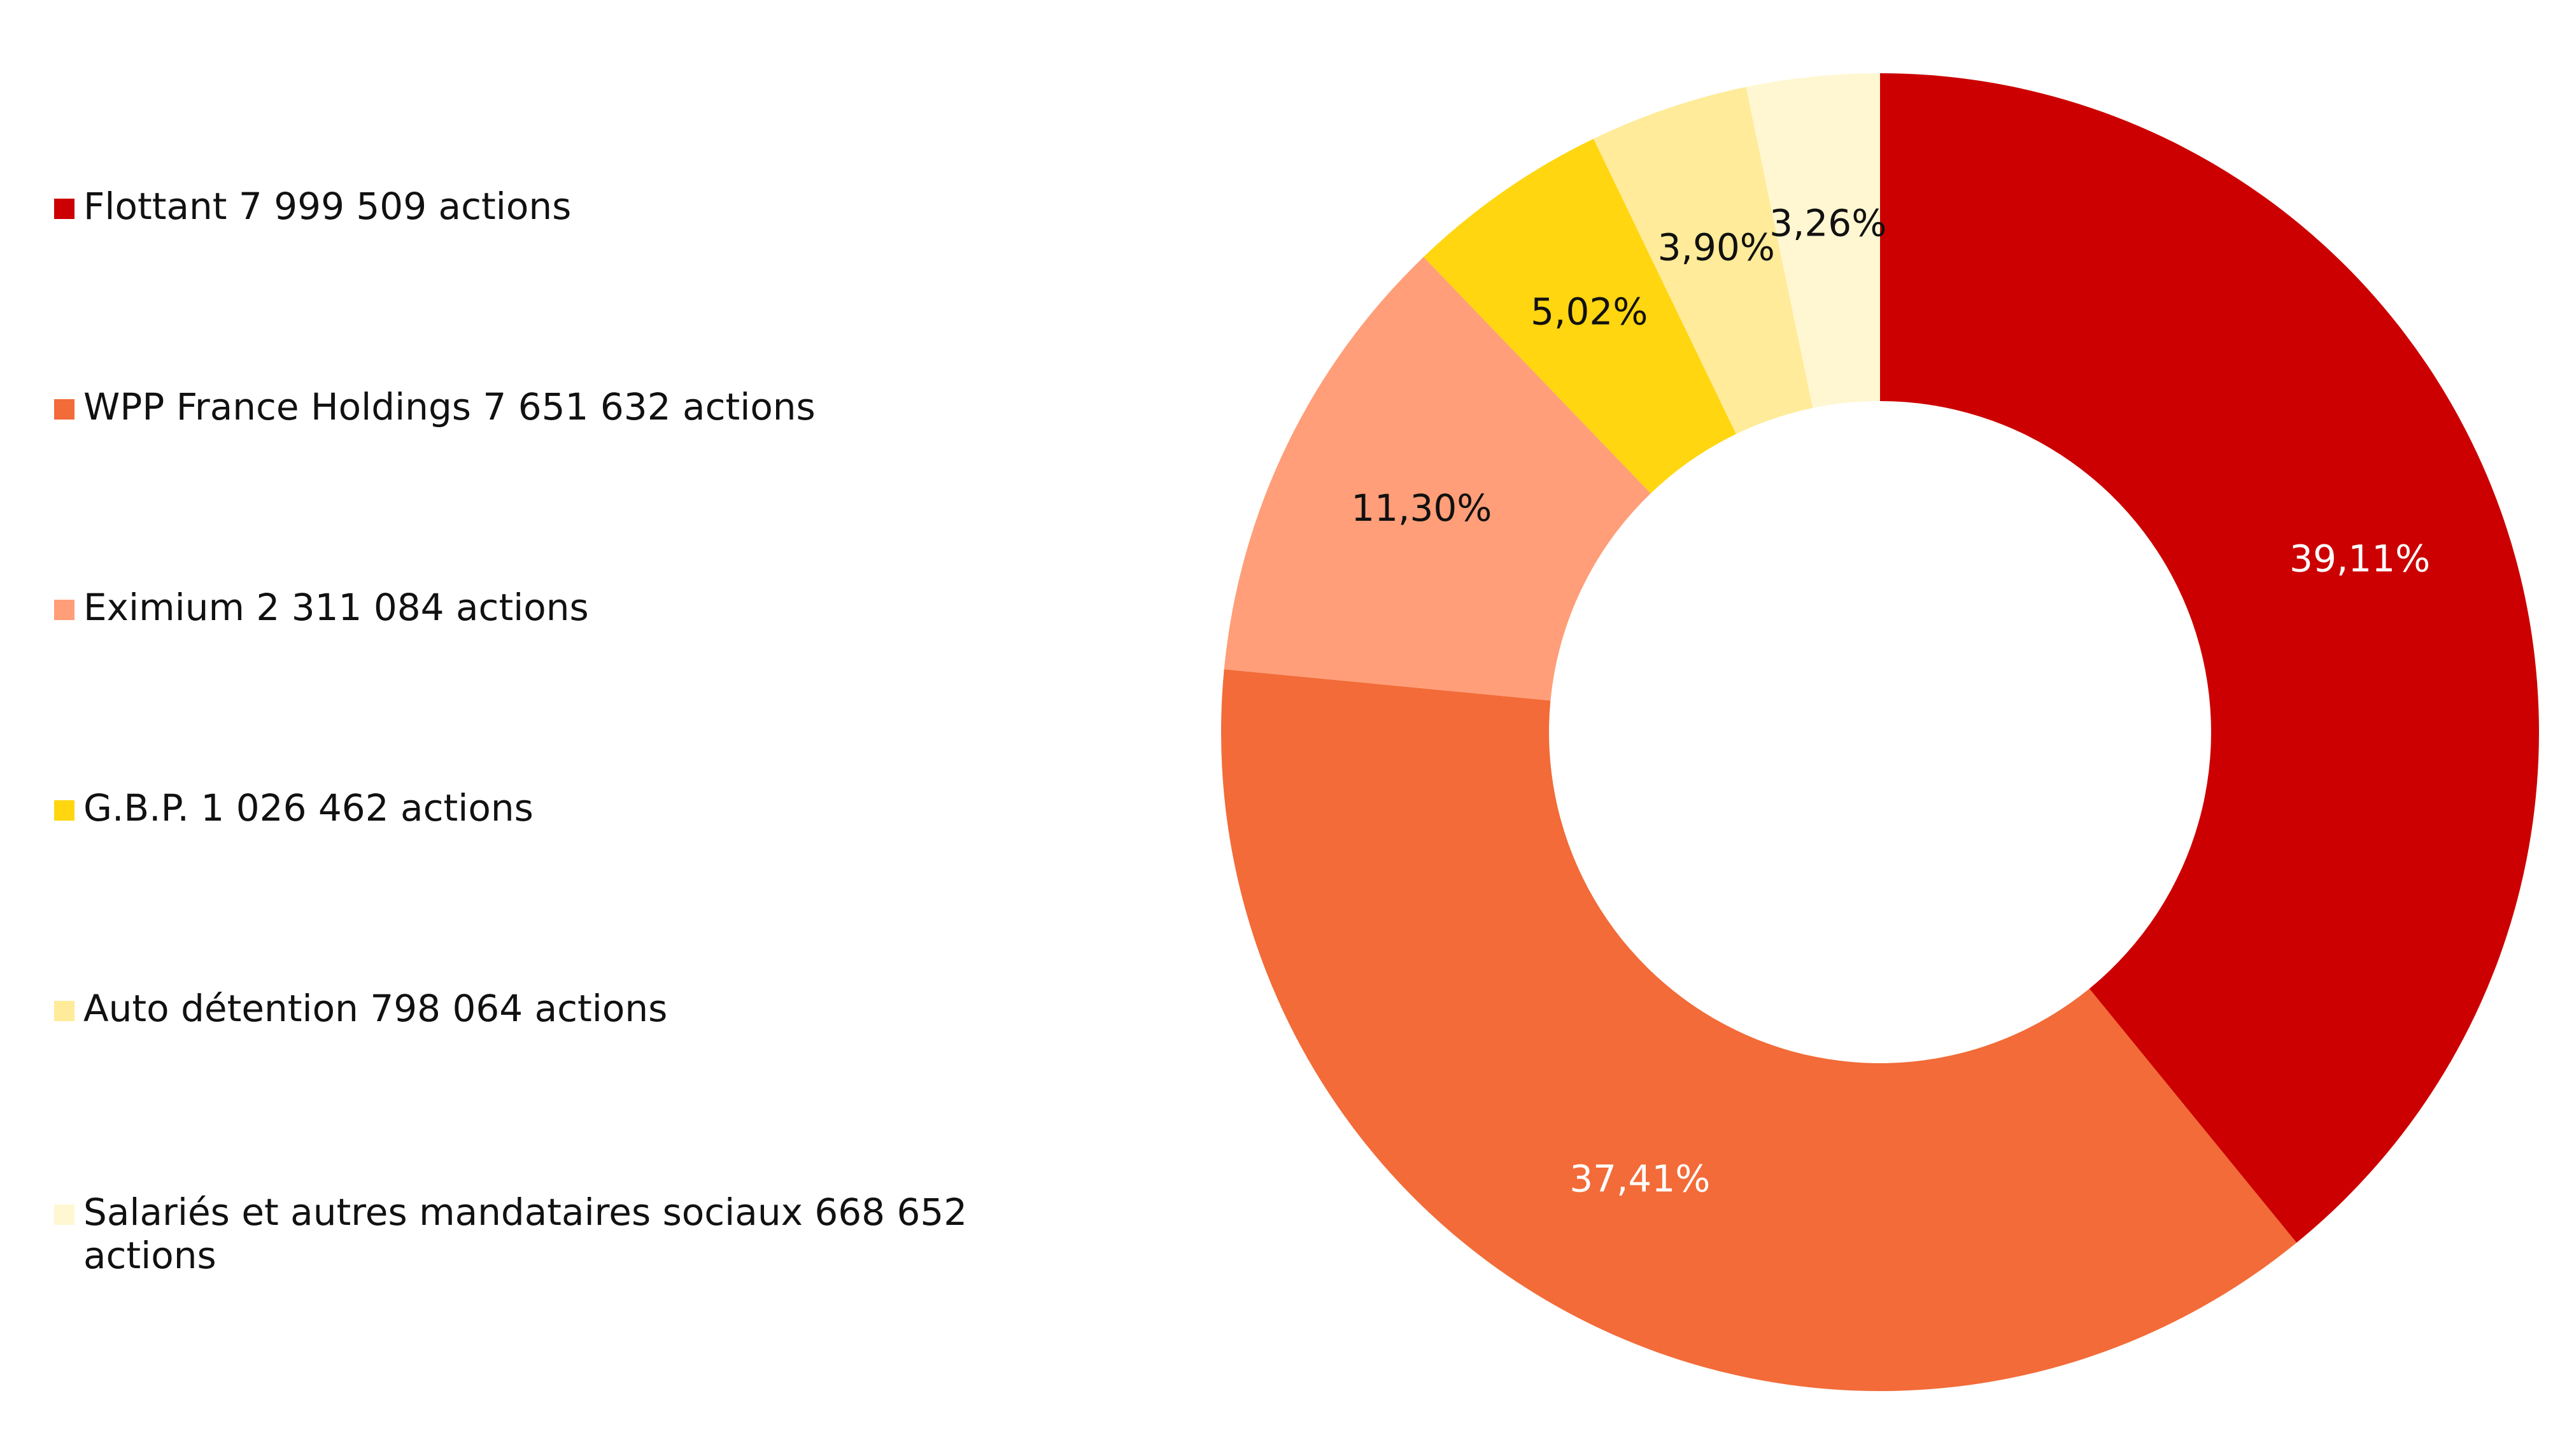  What do you see at coordinates (64, 1215) in the screenshot?
I see `legend-swatch-salaries` at bounding box center [64, 1215].